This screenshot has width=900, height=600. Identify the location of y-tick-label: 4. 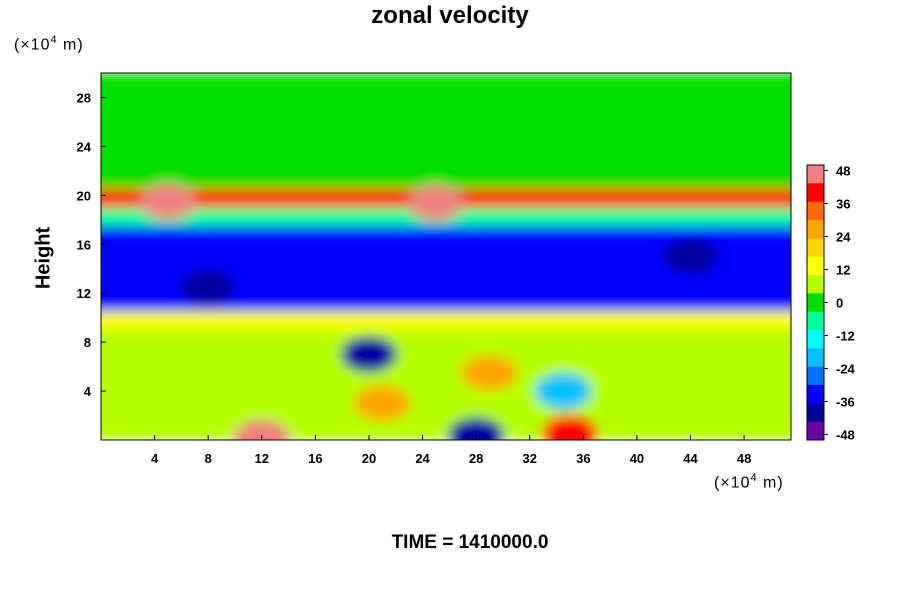
(88, 391).